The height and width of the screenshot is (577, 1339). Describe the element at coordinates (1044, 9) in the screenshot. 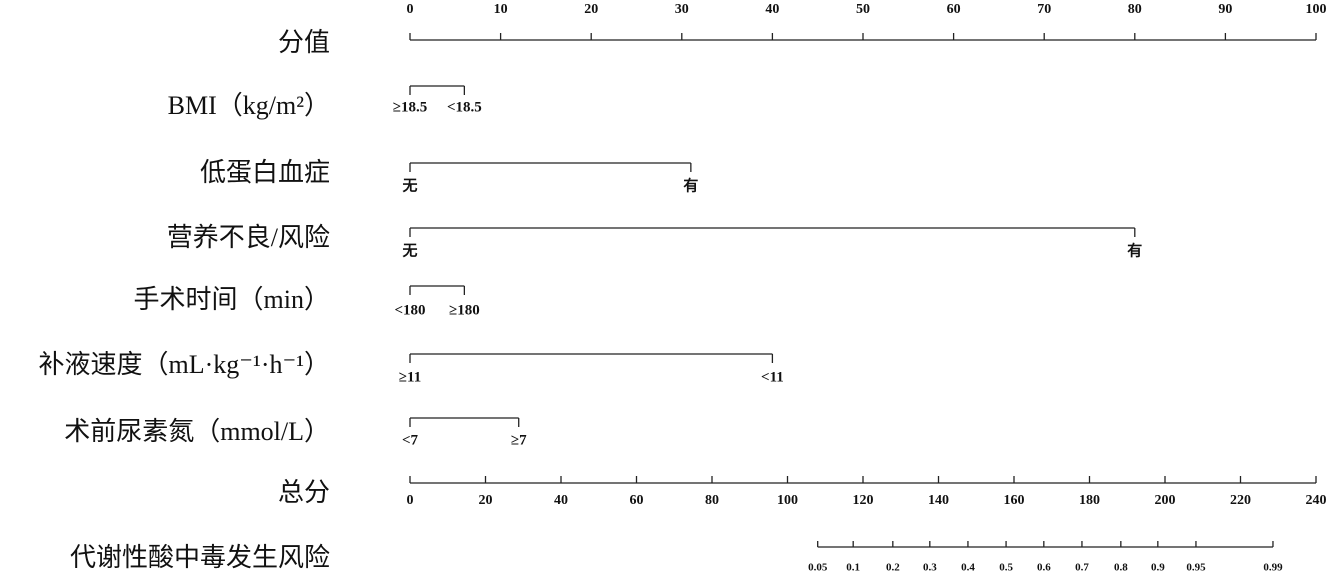

I see `tick-label: 70` at that location.